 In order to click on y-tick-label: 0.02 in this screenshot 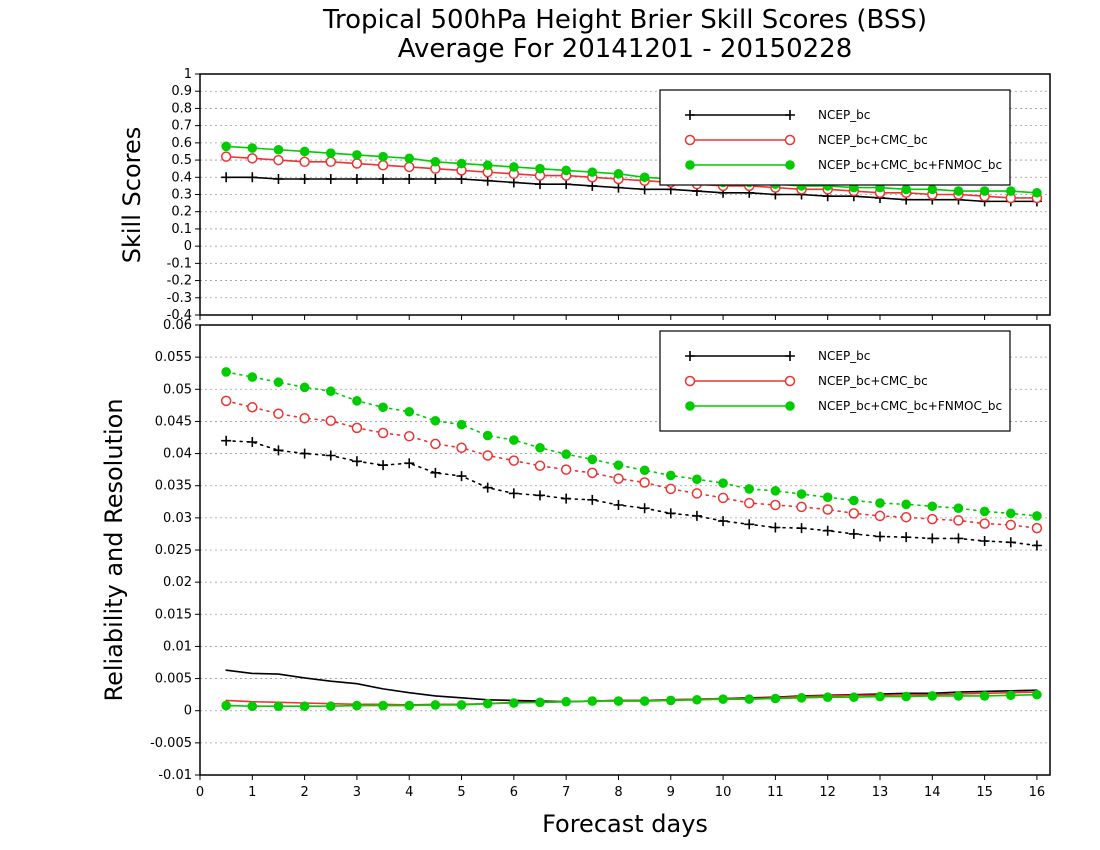, I will do `click(177, 582)`.